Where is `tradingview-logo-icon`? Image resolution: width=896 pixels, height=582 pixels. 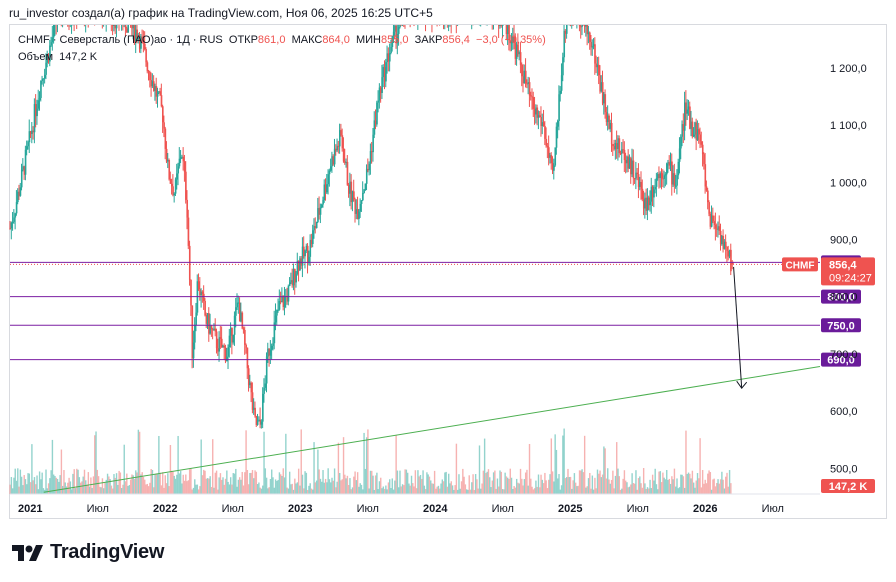
tradingview-logo-icon is located at coordinates (27, 552).